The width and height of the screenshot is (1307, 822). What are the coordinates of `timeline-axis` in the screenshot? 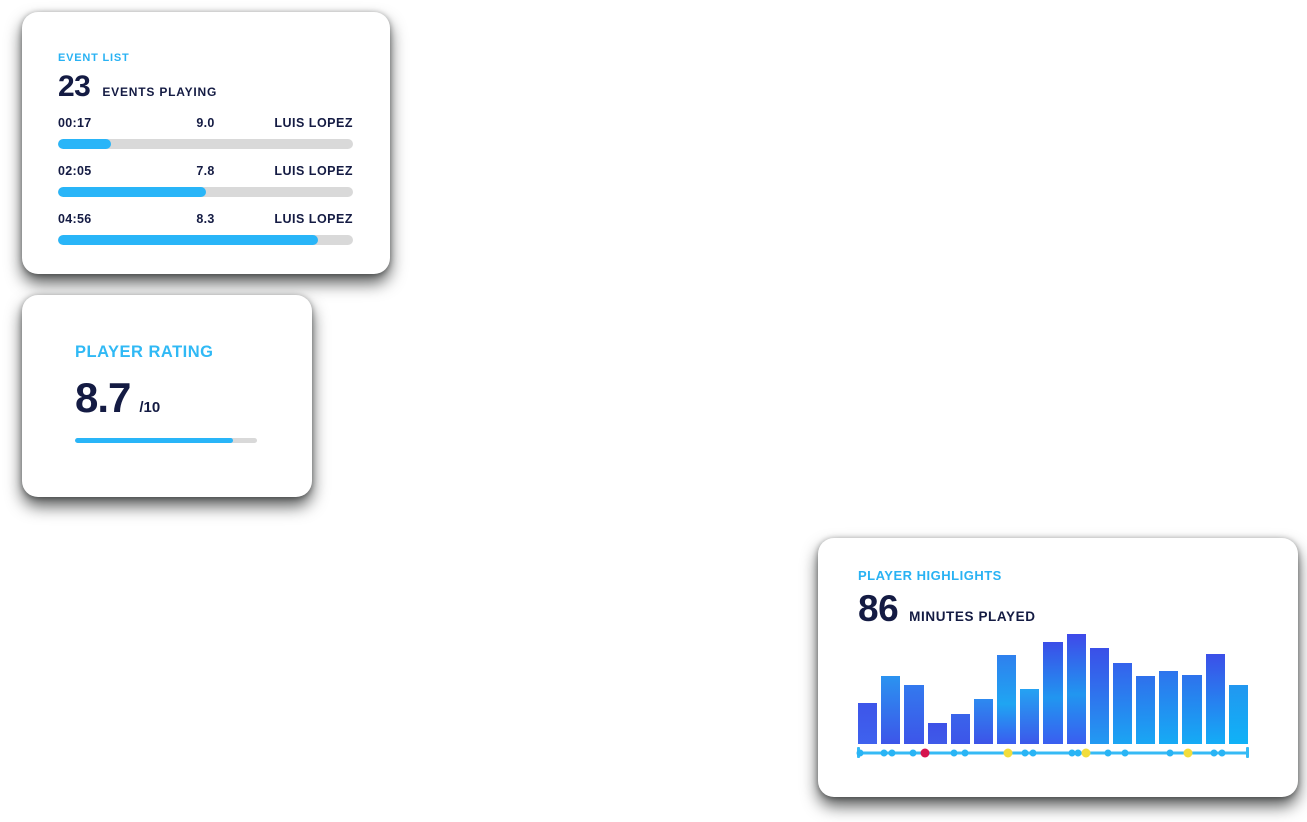 It's located at (1053, 752).